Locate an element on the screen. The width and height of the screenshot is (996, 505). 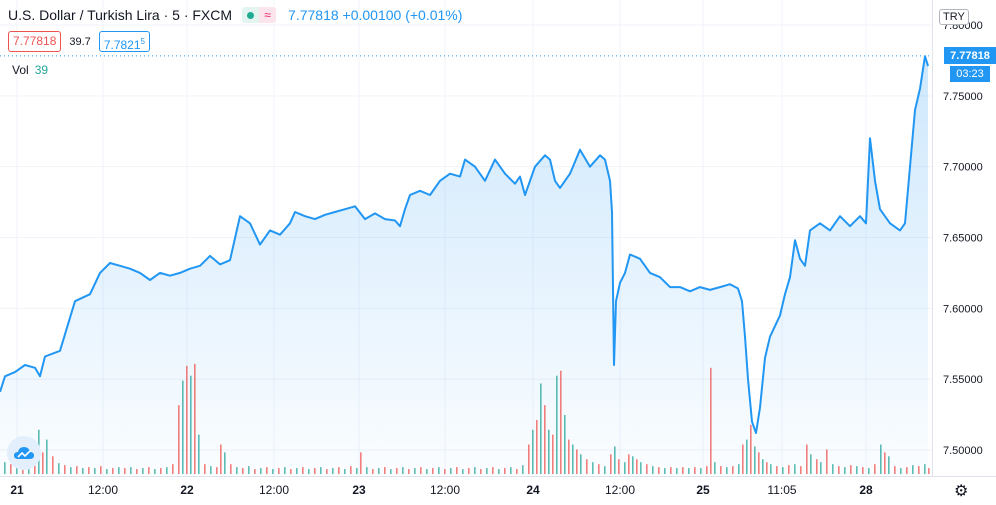
bid-ask-row: 7.77818 39.7 7.78215 is located at coordinates (79, 41).